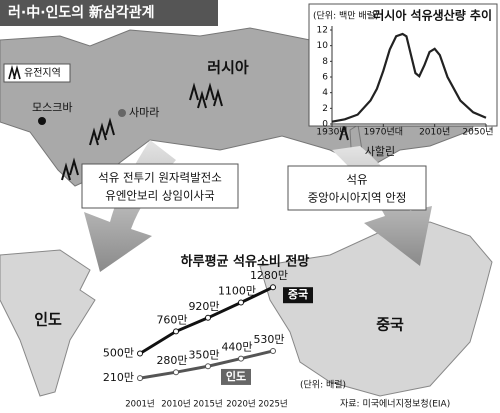  What do you see at coordinates (323, 385) in the screenshot?
I see `unit-note: (단위: 배럴)` at bounding box center [323, 385].